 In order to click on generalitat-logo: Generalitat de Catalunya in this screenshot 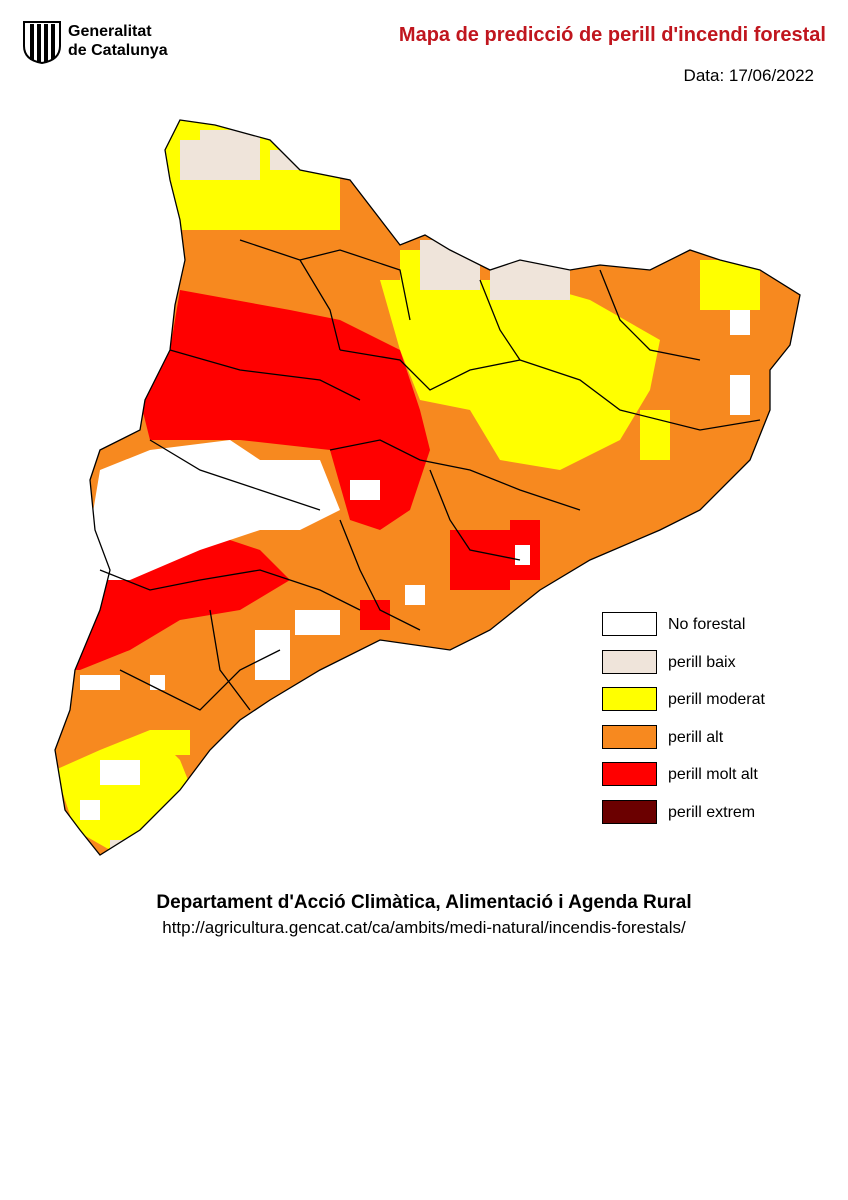, I will do `click(112, 42)`.